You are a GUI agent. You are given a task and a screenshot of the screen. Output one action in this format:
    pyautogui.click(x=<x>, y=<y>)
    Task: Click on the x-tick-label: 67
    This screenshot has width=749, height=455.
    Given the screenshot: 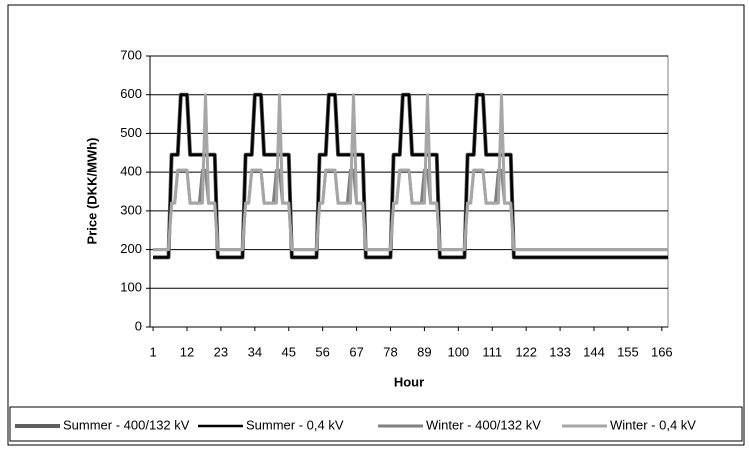 What is the action you would take?
    pyautogui.click(x=356, y=351)
    